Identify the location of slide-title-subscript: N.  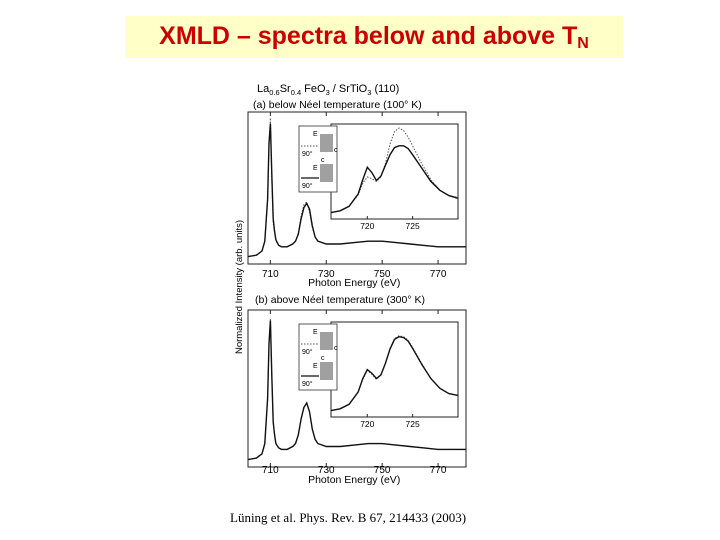
(583, 43).